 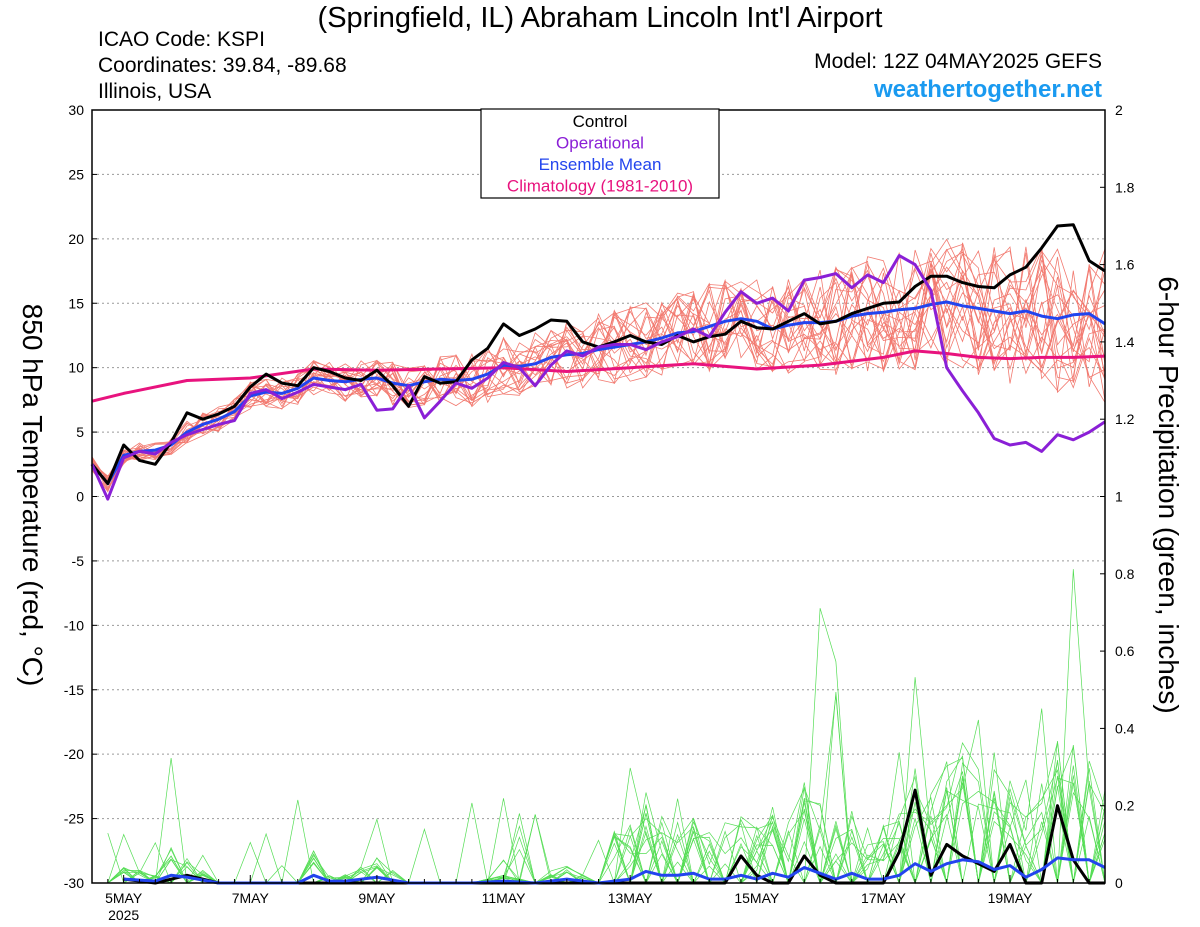 What do you see at coordinates (1125, 265) in the screenshot?
I see `y2-tick-label: 1.6` at bounding box center [1125, 265].